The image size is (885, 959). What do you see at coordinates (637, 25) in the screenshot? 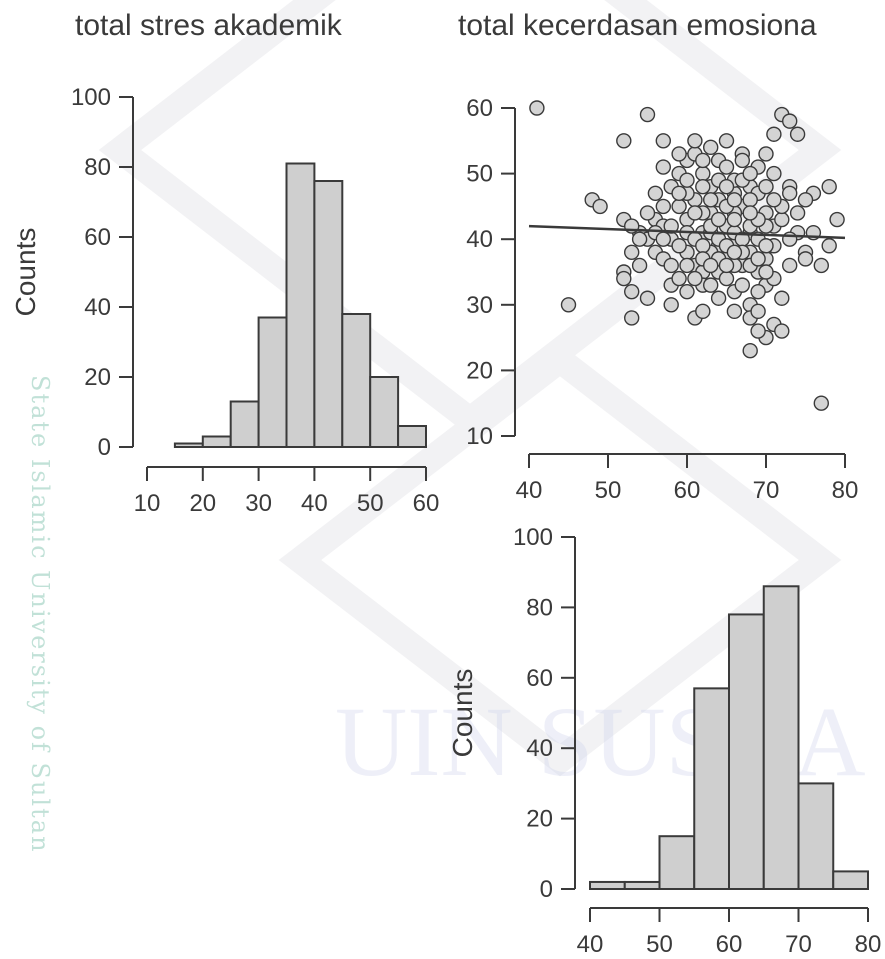
I see `chart-title-kecerdasan: total kecerdasan emosiona` at bounding box center [637, 25].